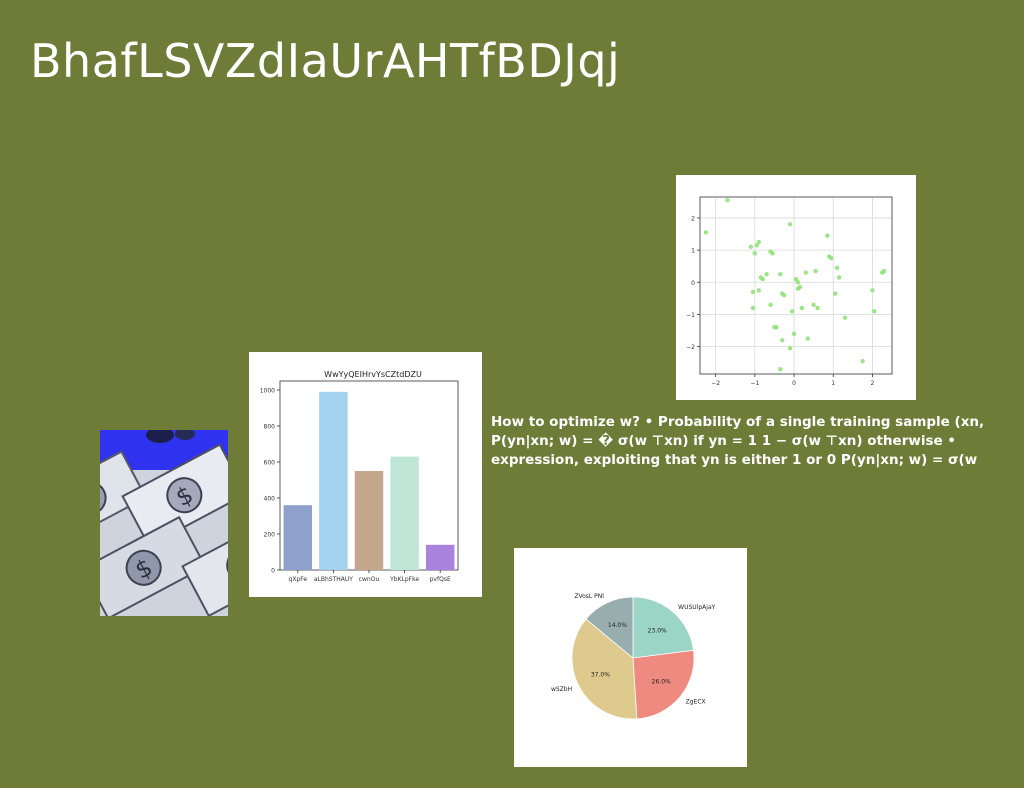 The height and width of the screenshot is (788, 1024). I want to click on bar-ytick-label: 200, so click(270, 535).